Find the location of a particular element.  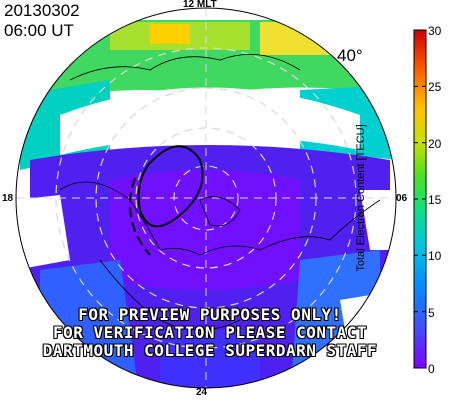

time-label: 06:00 UT is located at coordinates (39, 30).